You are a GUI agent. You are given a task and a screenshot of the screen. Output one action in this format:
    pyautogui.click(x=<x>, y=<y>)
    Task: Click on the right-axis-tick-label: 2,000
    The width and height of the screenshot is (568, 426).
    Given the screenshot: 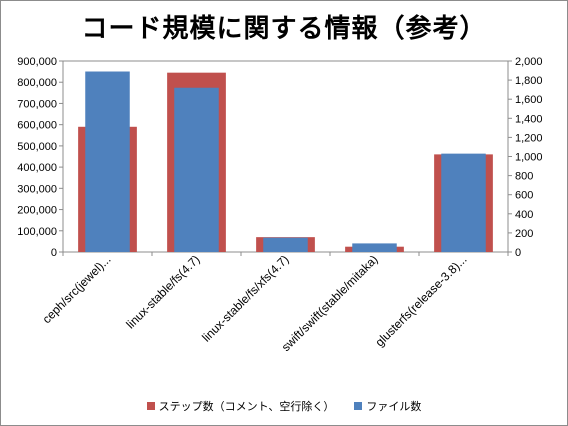 What is the action you would take?
    pyautogui.click(x=529, y=62)
    